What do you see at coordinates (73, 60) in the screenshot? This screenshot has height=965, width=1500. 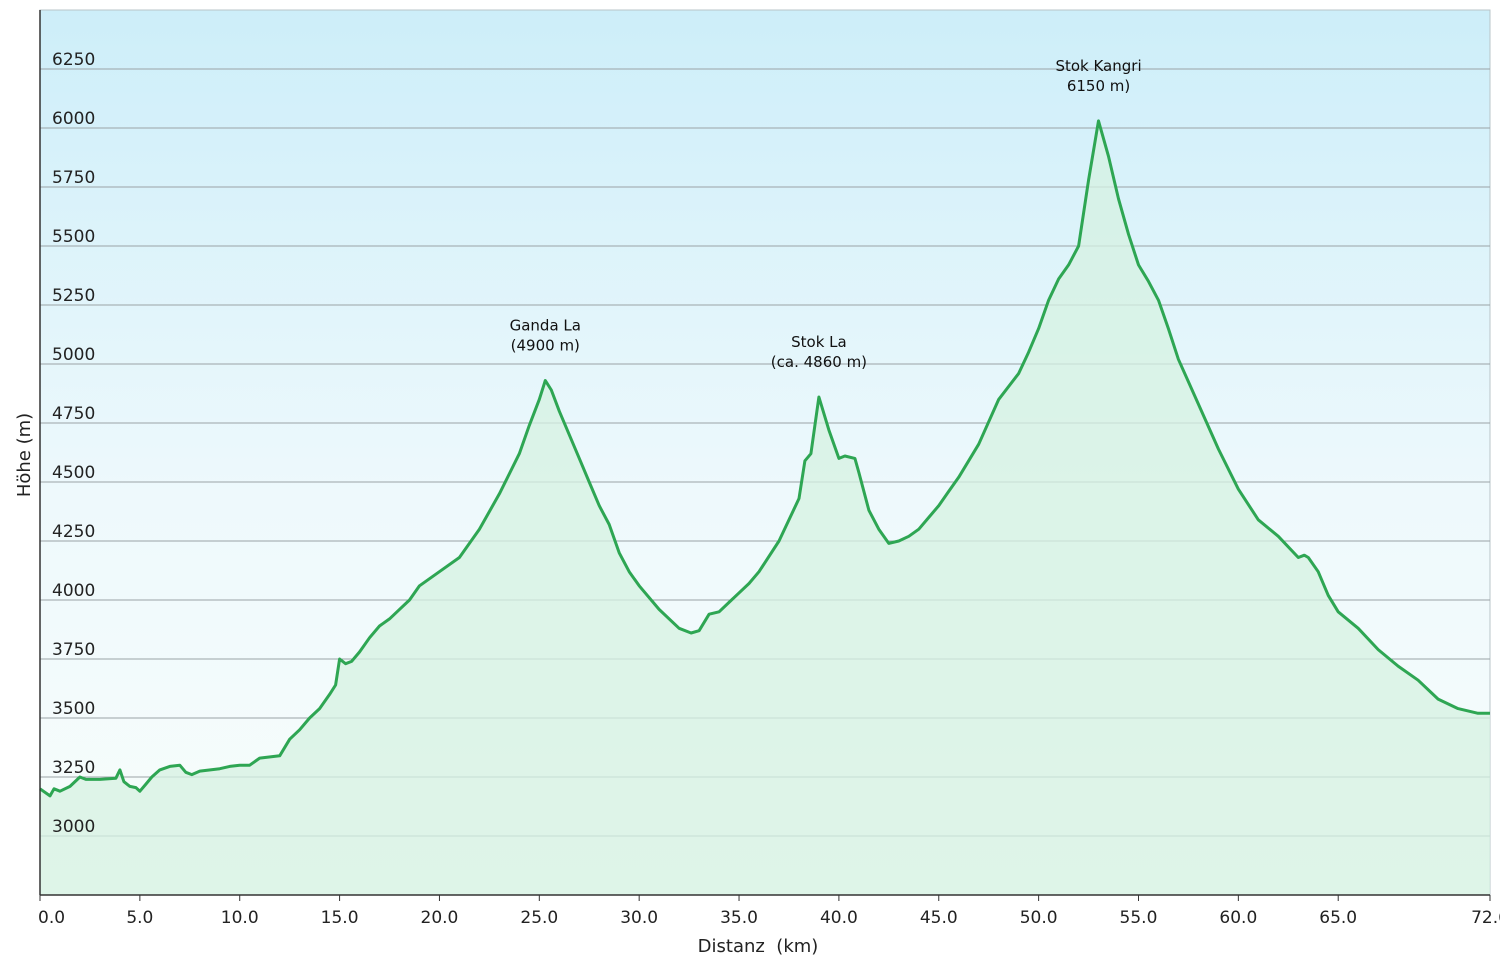 I see `y-tick-label: 6250` at bounding box center [73, 60].